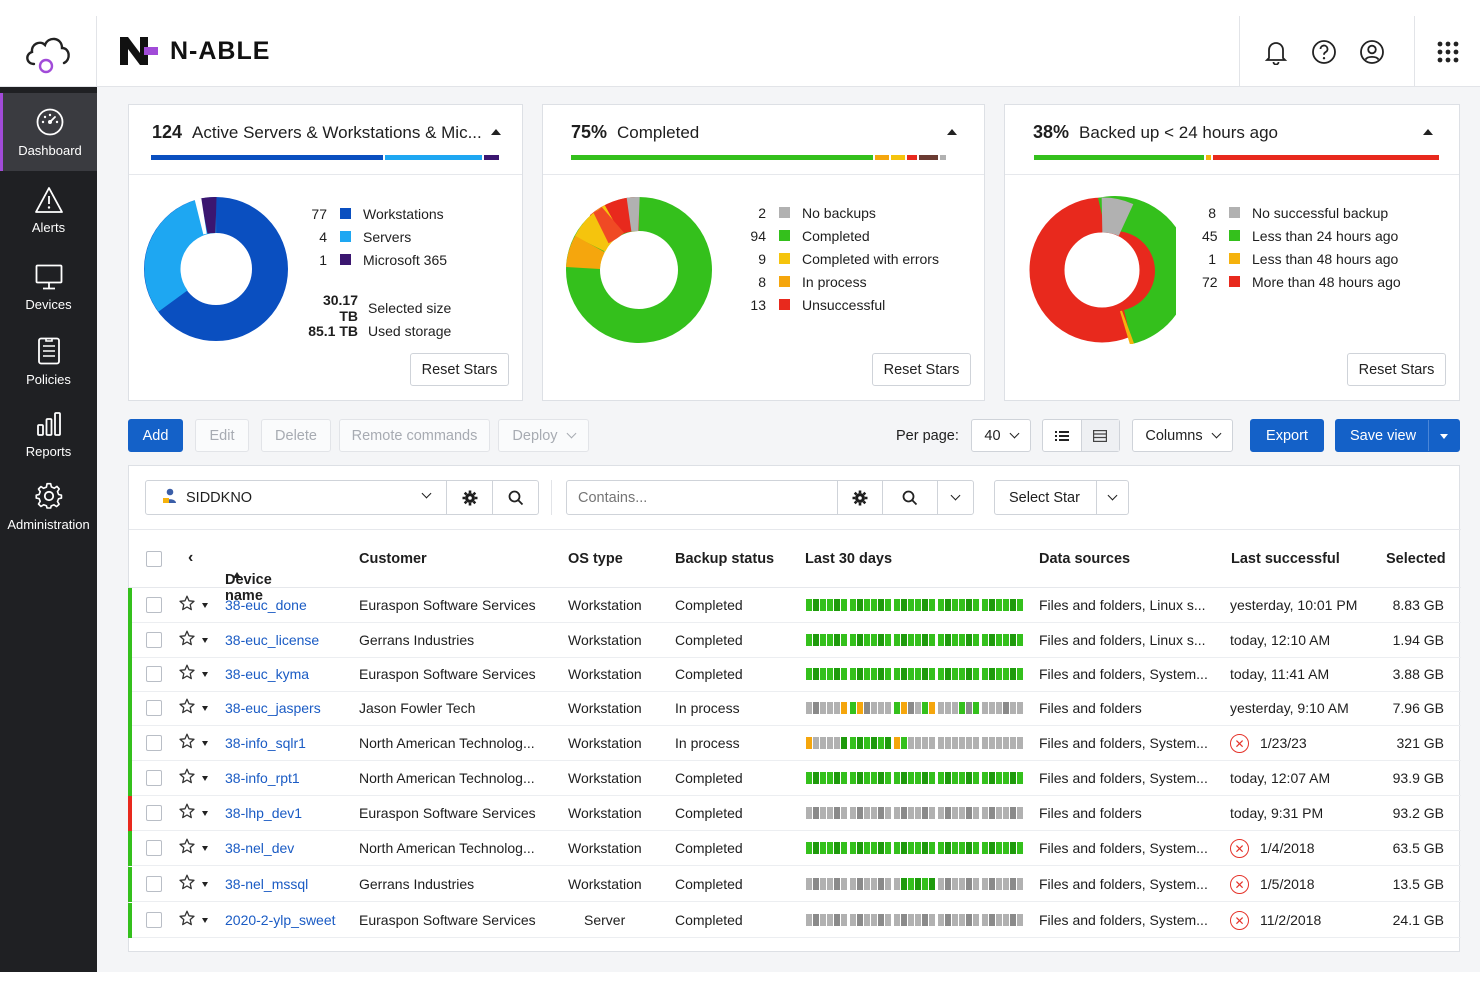 The width and height of the screenshot is (1480, 987). I want to click on device-name-link: 38-lhp_dev1, so click(264, 813).